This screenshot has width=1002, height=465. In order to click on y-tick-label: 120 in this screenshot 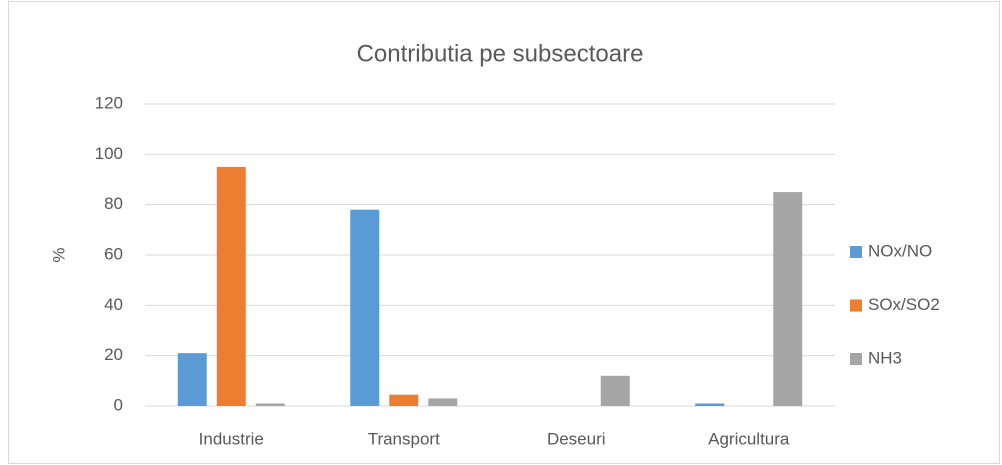, I will do `click(109, 102)`.